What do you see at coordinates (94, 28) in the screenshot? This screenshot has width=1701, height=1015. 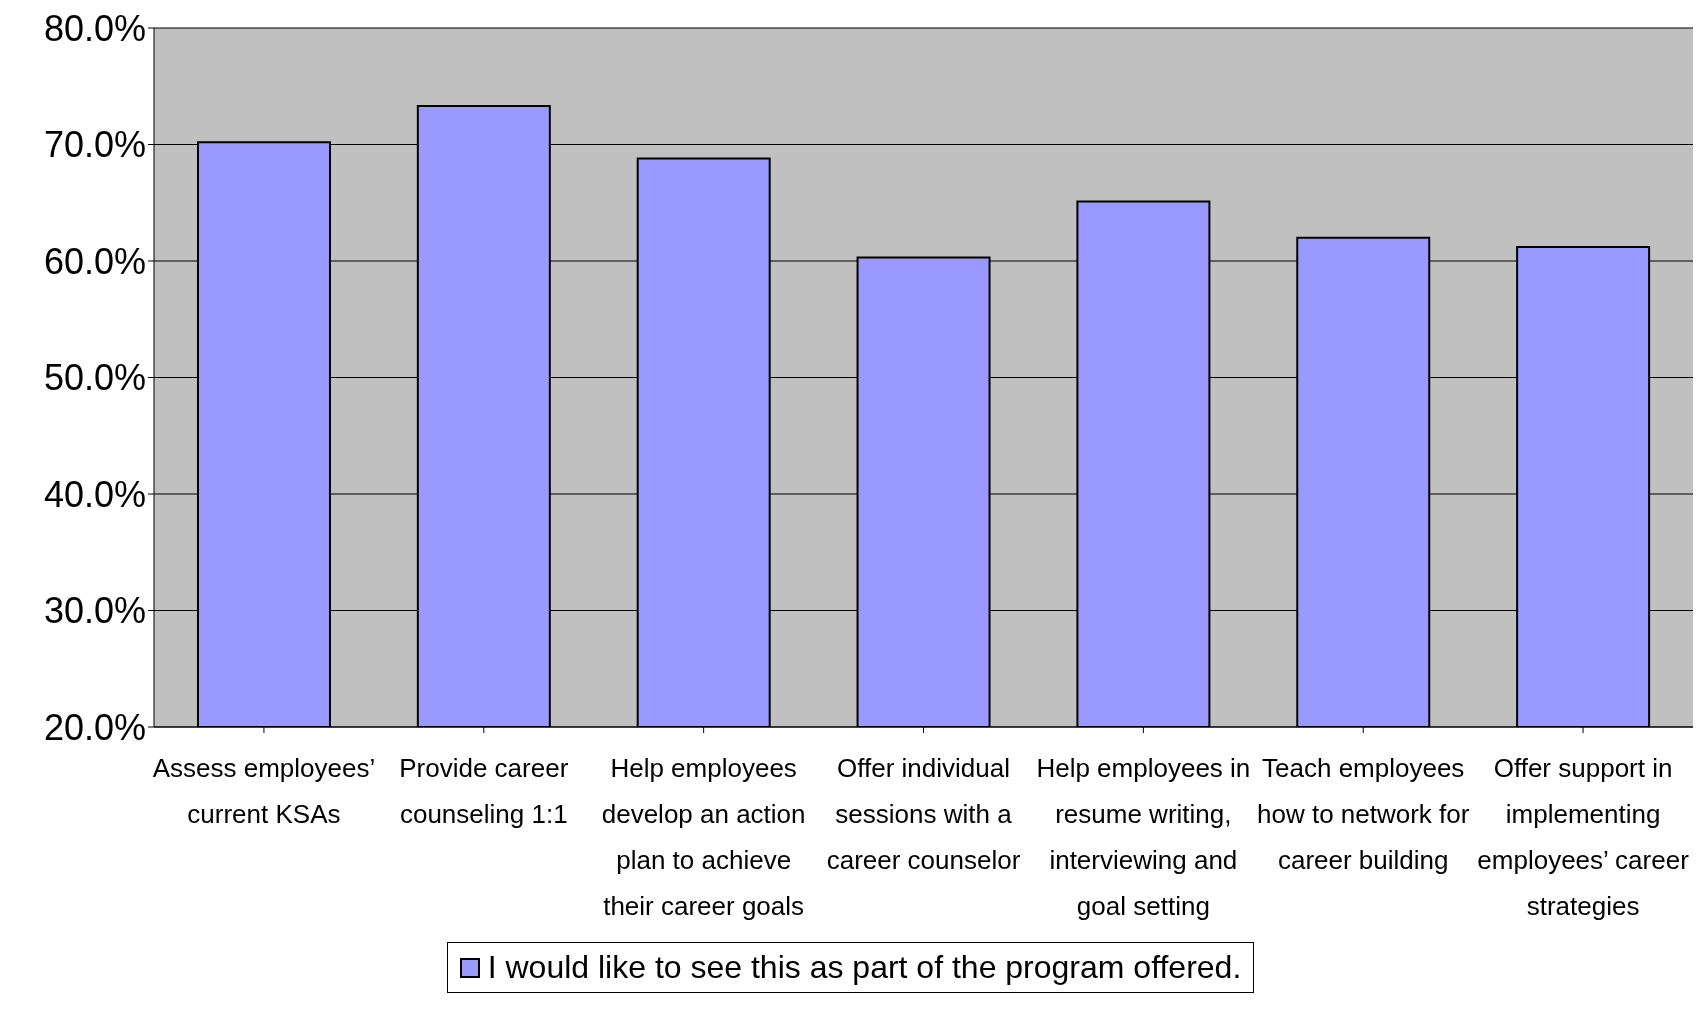 I see `y-tick-label: 80.0%` at bounding box center [94, 28].